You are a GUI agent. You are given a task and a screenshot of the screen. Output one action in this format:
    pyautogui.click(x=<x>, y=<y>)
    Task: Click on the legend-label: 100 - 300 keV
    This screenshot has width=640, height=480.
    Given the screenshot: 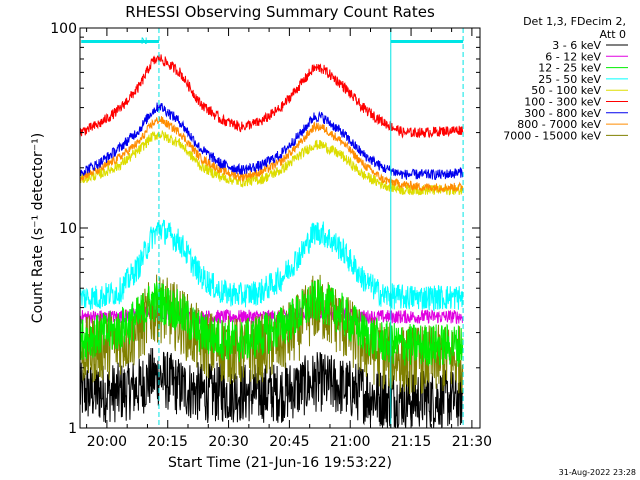 What is the action you would take?
    pyautogui.click(x=562, y=102)
    